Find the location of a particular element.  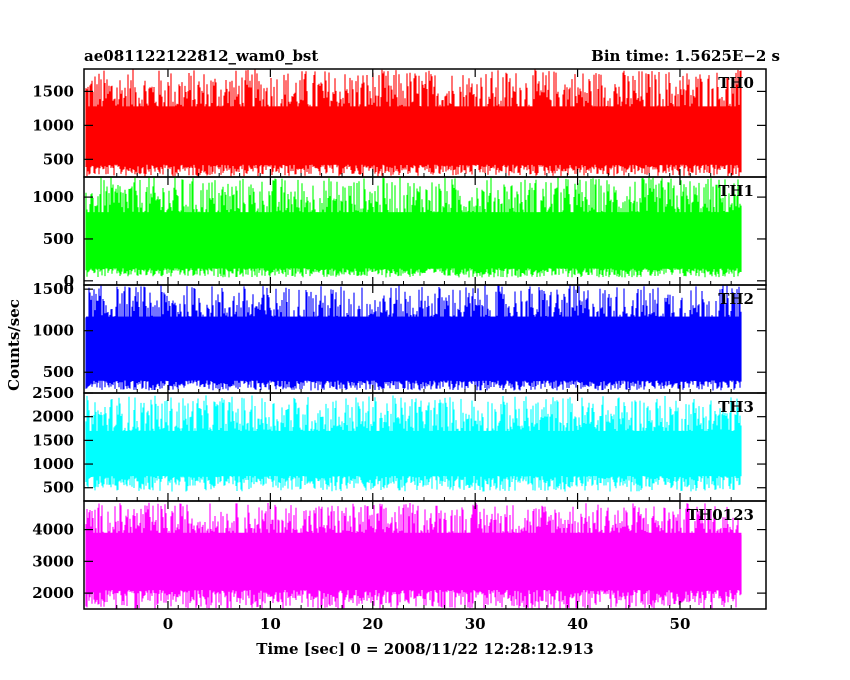

bin-time-label: Bin time: 1.5625E−2 s is located at coordinates (685, 56).